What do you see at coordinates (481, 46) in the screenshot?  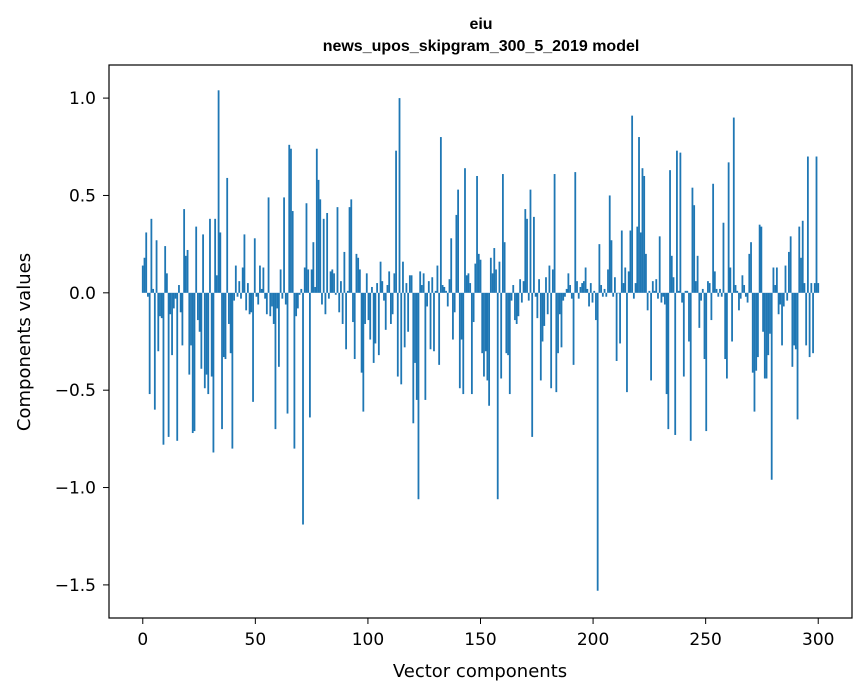 I see `chart-subtitle: news_upos_skipgram_300_5_2019 model` at bounding box center [481, 46].